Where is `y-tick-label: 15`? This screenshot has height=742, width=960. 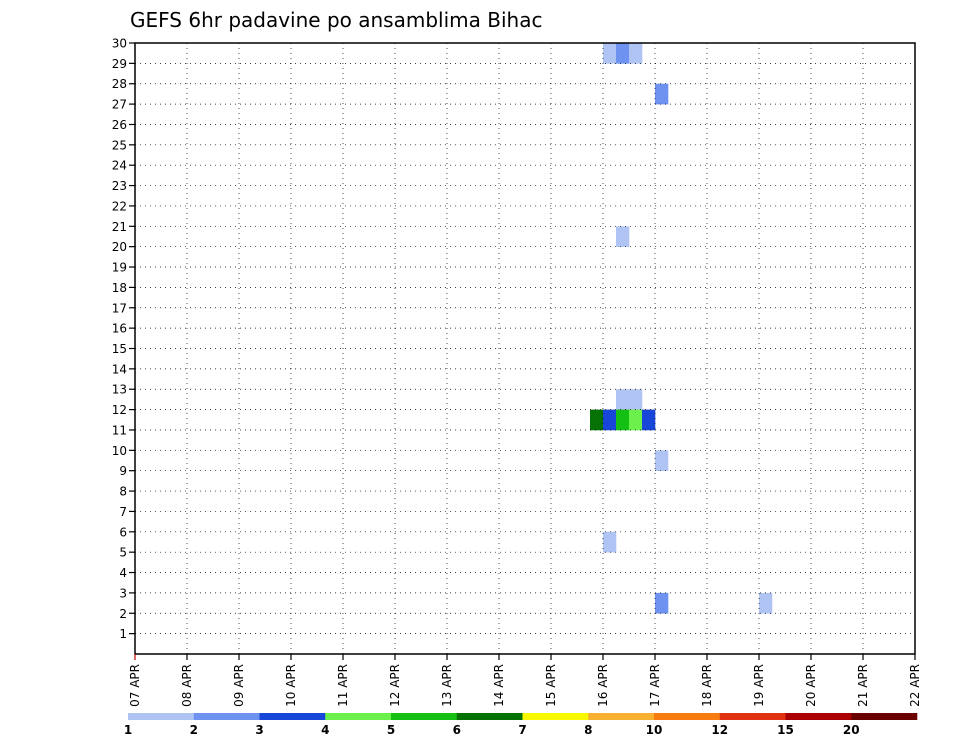 y-tick-label: 15 is located at coordinates (119, 349).